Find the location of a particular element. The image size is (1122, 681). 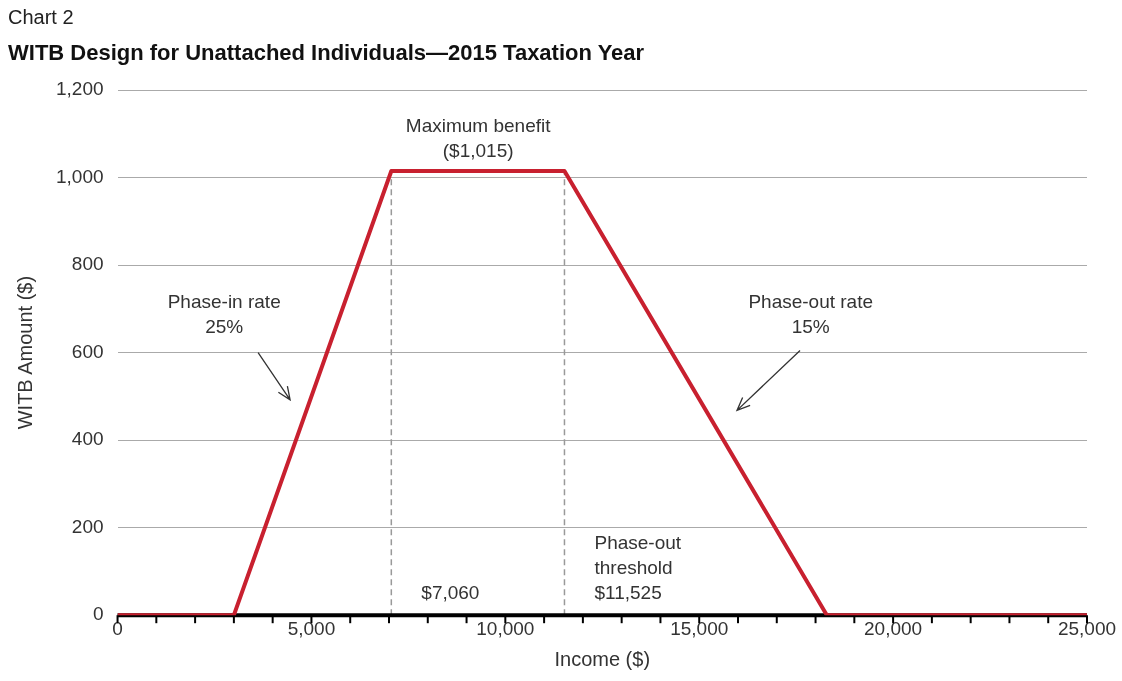

y-tick-label: 400 is located at coordinates (87, 439).